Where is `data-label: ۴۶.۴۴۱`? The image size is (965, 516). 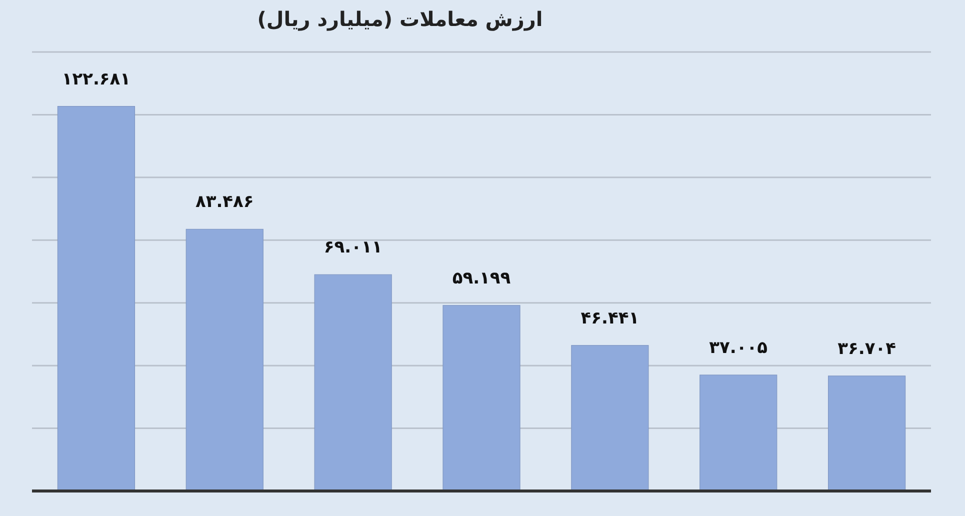 data-label: ۴۶.۴۴۱ is located at coordinates (610, 318).